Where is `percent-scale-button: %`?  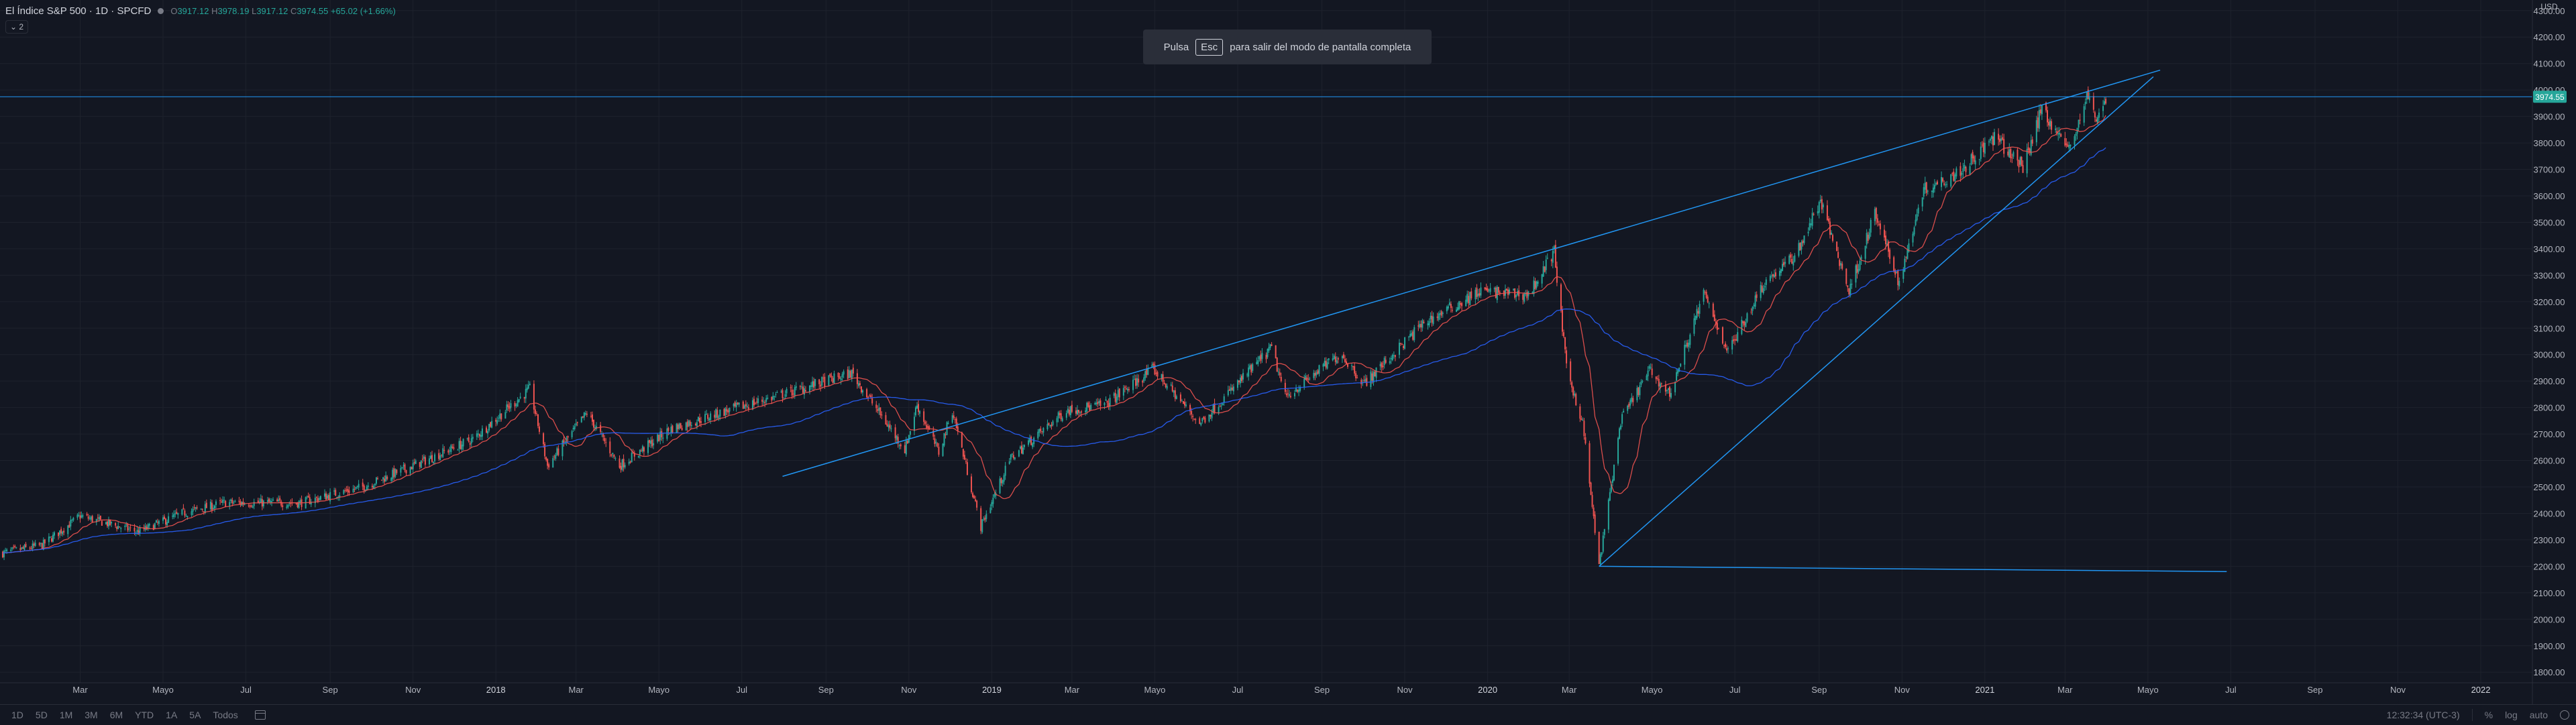 percent-scale-button: % is located at coordinates (2488, 715).